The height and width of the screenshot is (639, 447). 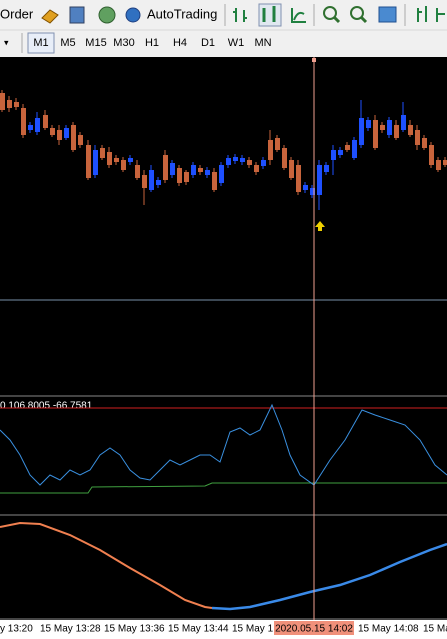 I want to click on time-label: y 13:20, so click(x=16, y=629).